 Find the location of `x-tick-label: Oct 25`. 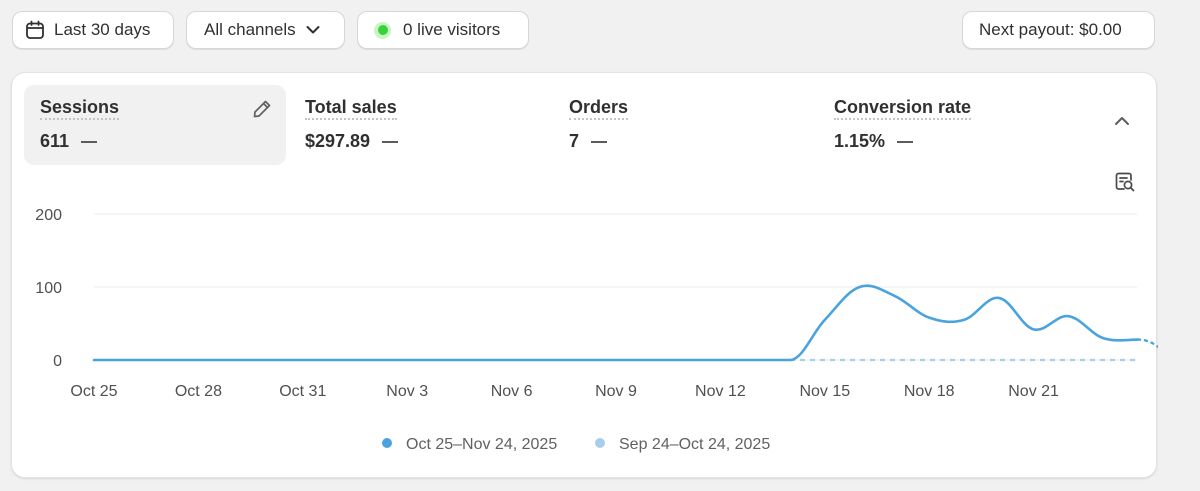

x-tick-label: Oct 25 is located at coordinates (93, 391).